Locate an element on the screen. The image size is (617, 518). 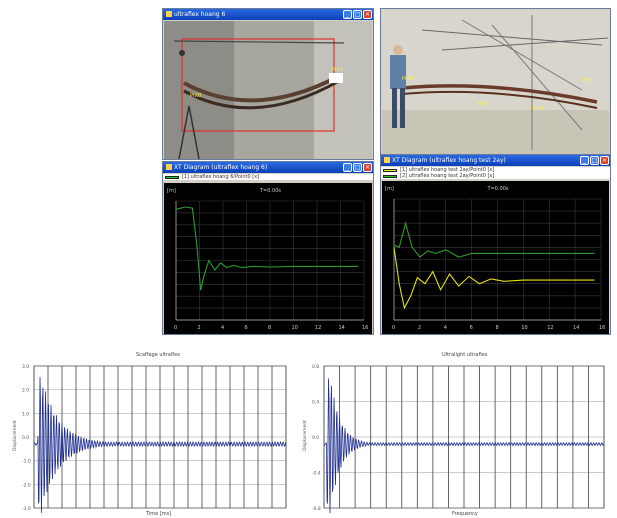
legend-entry: [1] ultraflex hoang 6/Point0 [x] is located at coordinates (268, 177).